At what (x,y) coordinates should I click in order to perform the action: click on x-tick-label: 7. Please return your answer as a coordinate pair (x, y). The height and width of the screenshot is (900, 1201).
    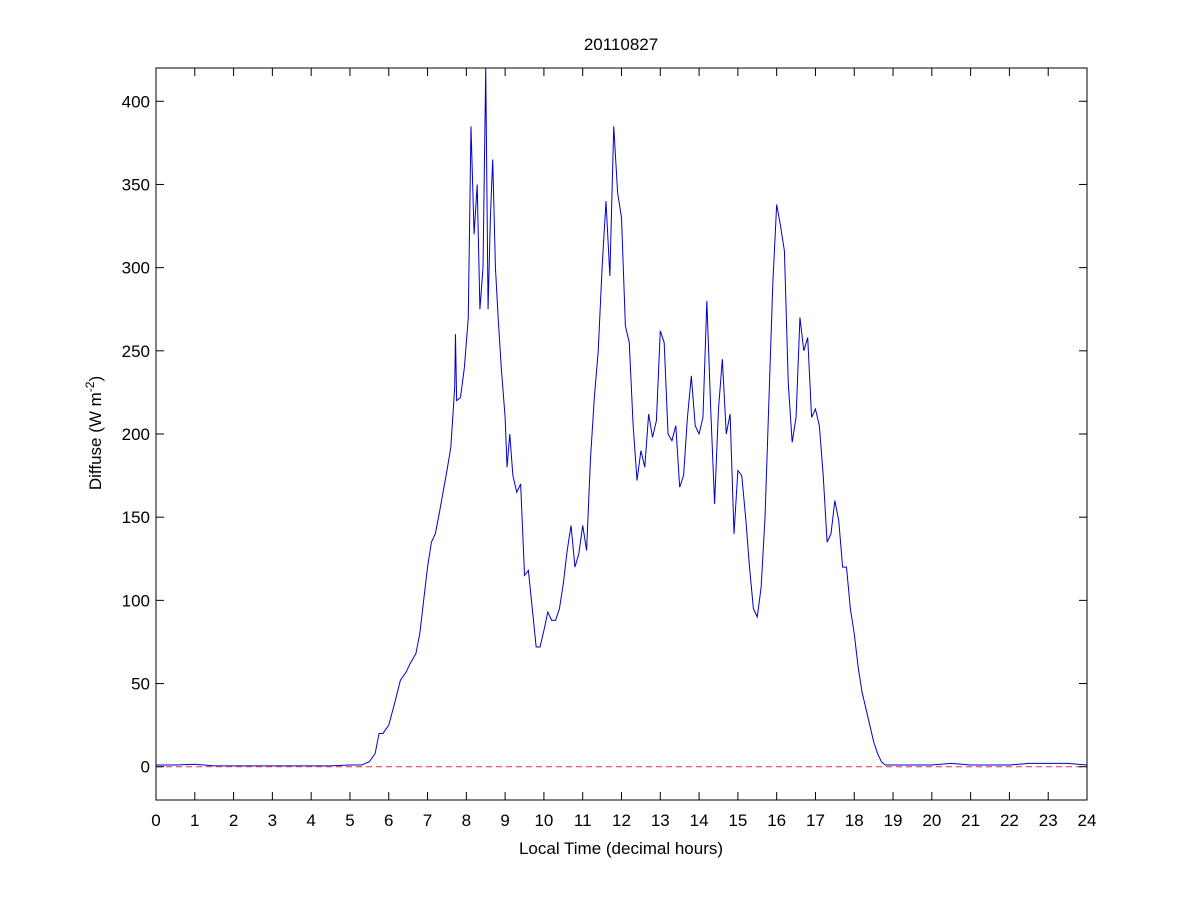
    Looking at the image, I should click on (427, 820).